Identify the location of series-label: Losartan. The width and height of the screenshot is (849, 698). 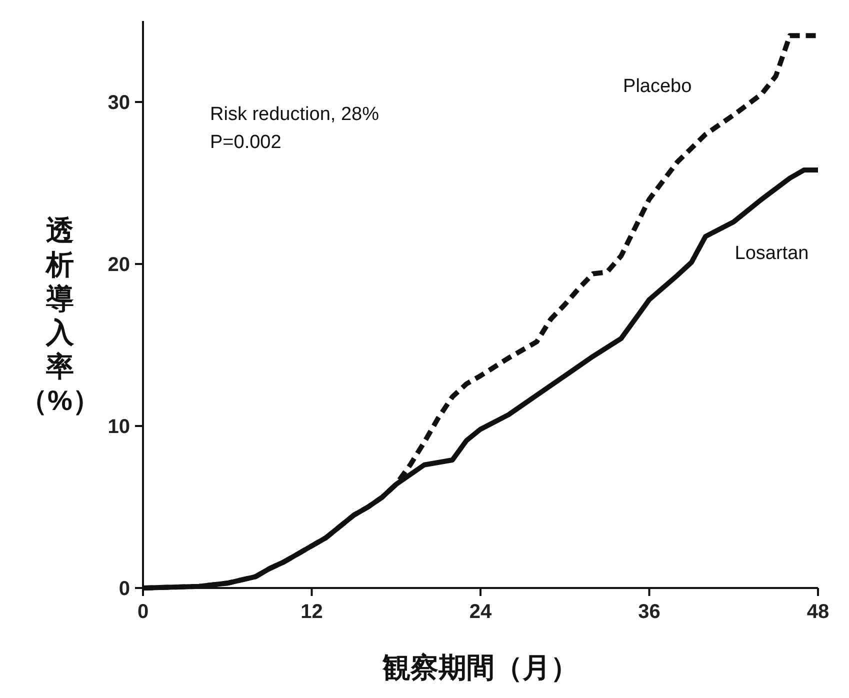
(771, 253).